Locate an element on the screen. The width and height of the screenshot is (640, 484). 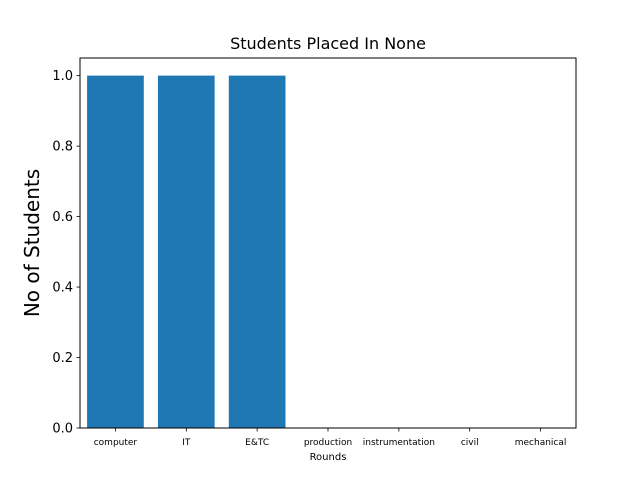
x-tick-label: mechanical is located at coordinates (541, 443).